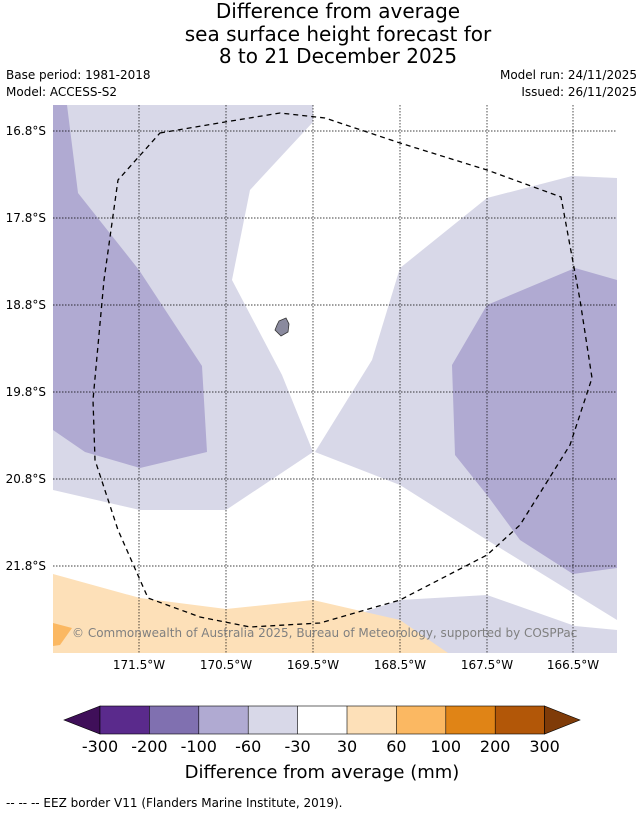 This screenshot has height=816, width=644. I want to click on colorbar-tick-label: 300, so click(544, 746).